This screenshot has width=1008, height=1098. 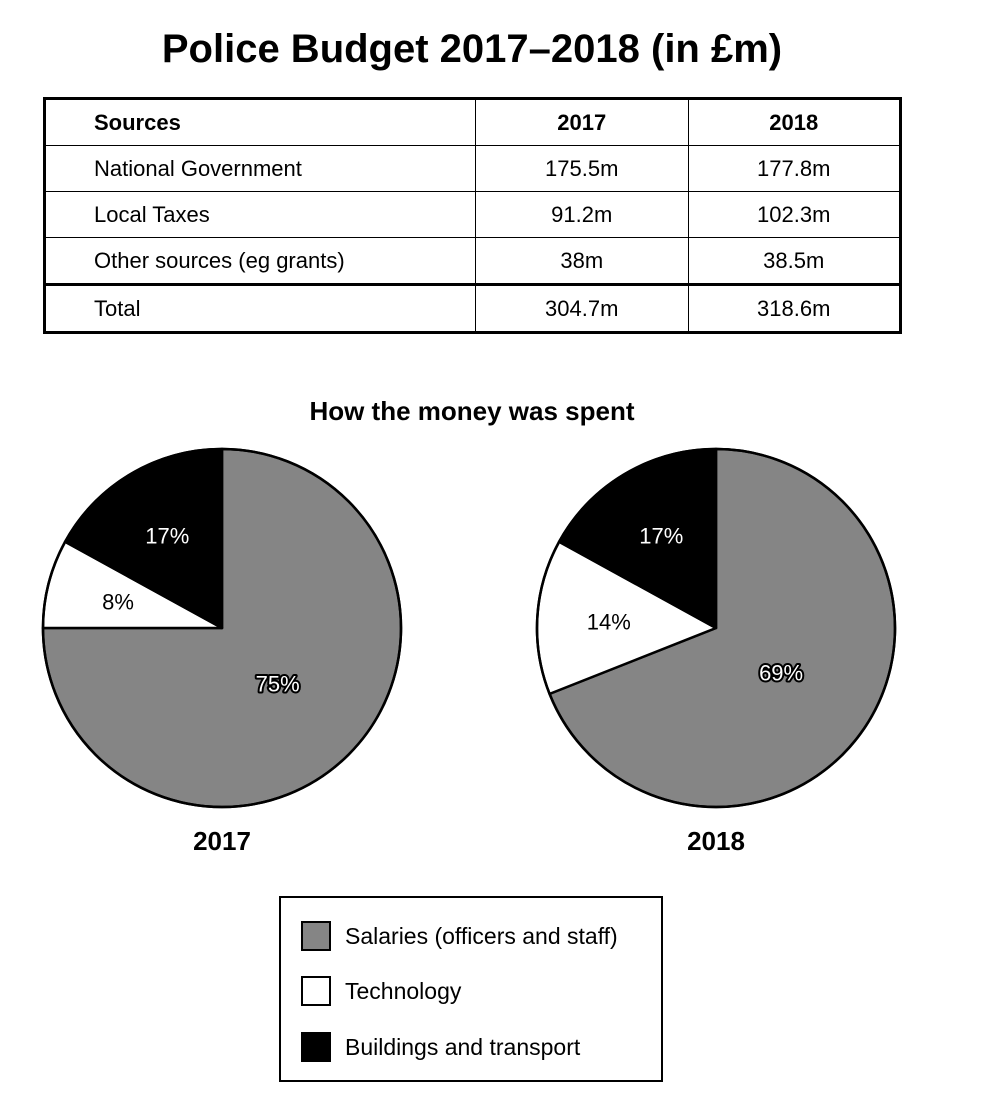 I want to click on pie-chart-2018: 69% 14% 17% 2018, so click(x=716, y=651).